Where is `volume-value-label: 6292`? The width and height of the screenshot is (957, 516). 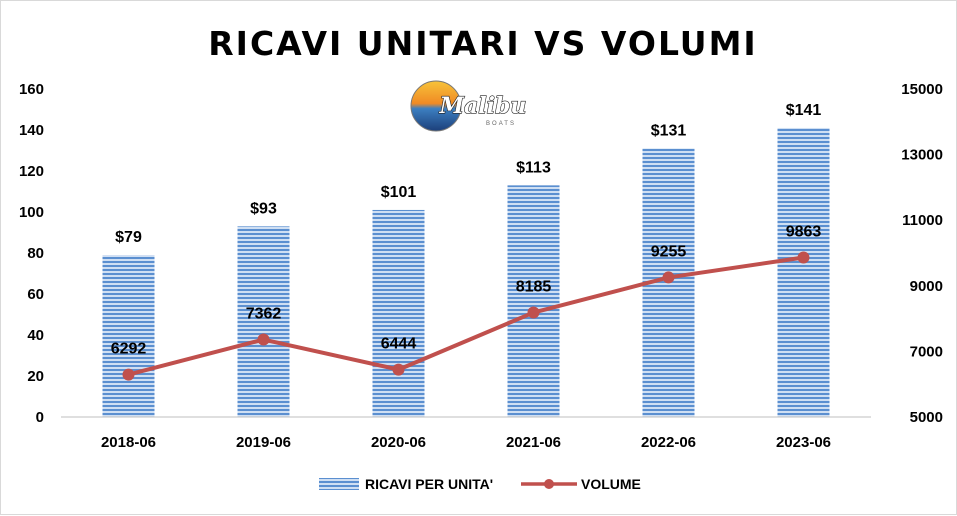
volume-value-label: 6292 is located at coordinates (129, 349).